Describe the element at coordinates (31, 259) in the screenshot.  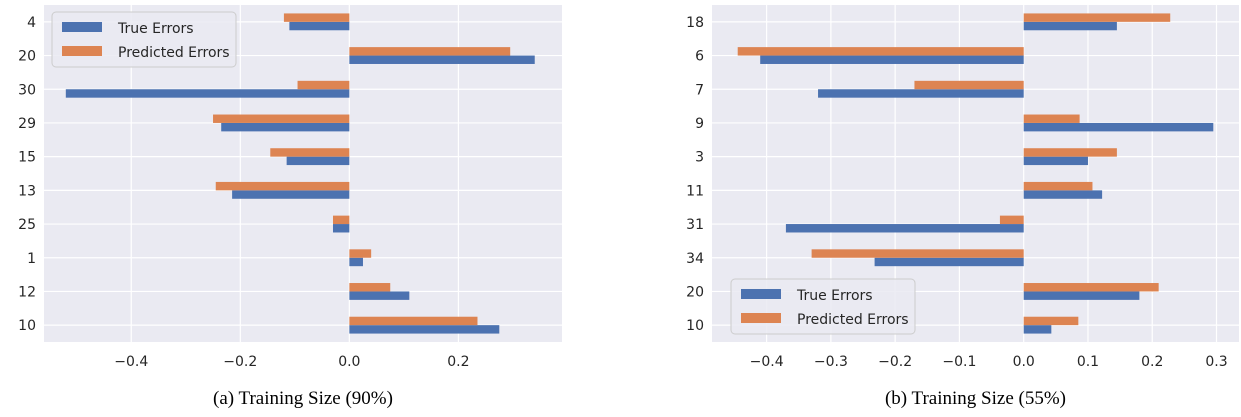
I see `y-tick-label: 1` at that location.